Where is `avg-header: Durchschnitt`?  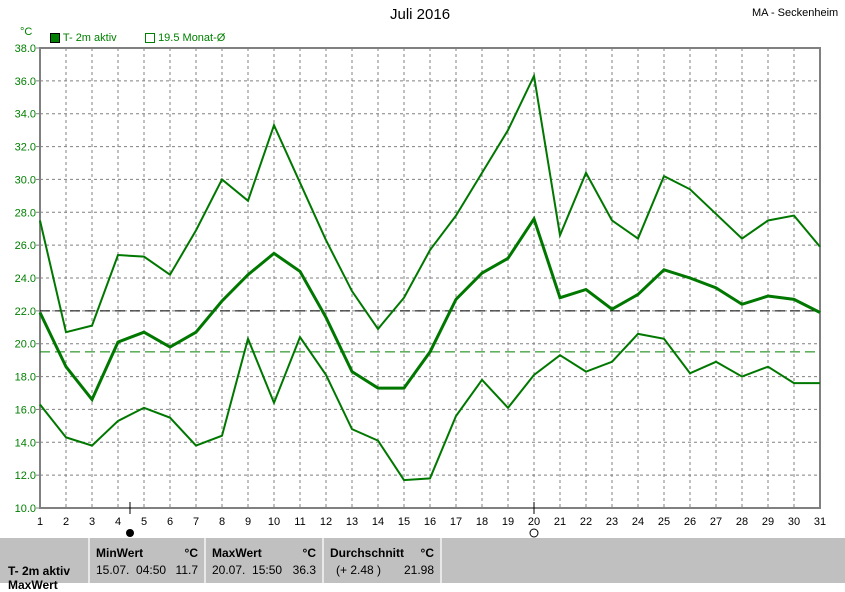
avg-header: Durchschnitt is located at coordinates (367, 553).